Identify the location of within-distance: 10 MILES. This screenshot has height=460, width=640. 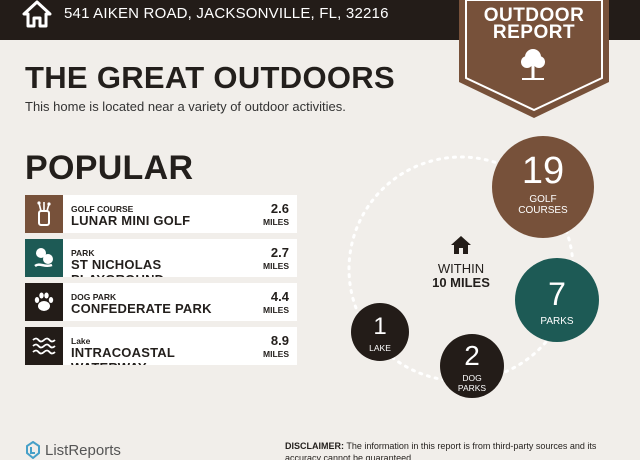
(461, 282).